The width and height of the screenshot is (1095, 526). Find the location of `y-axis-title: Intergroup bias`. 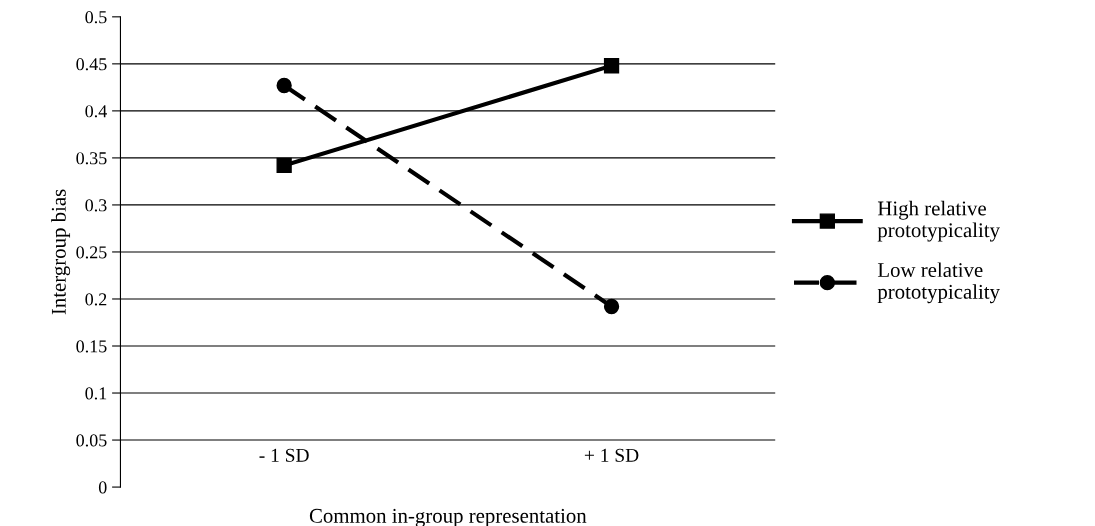

y-axis-title: Intergroup bias is located at coordinates (61, 252).